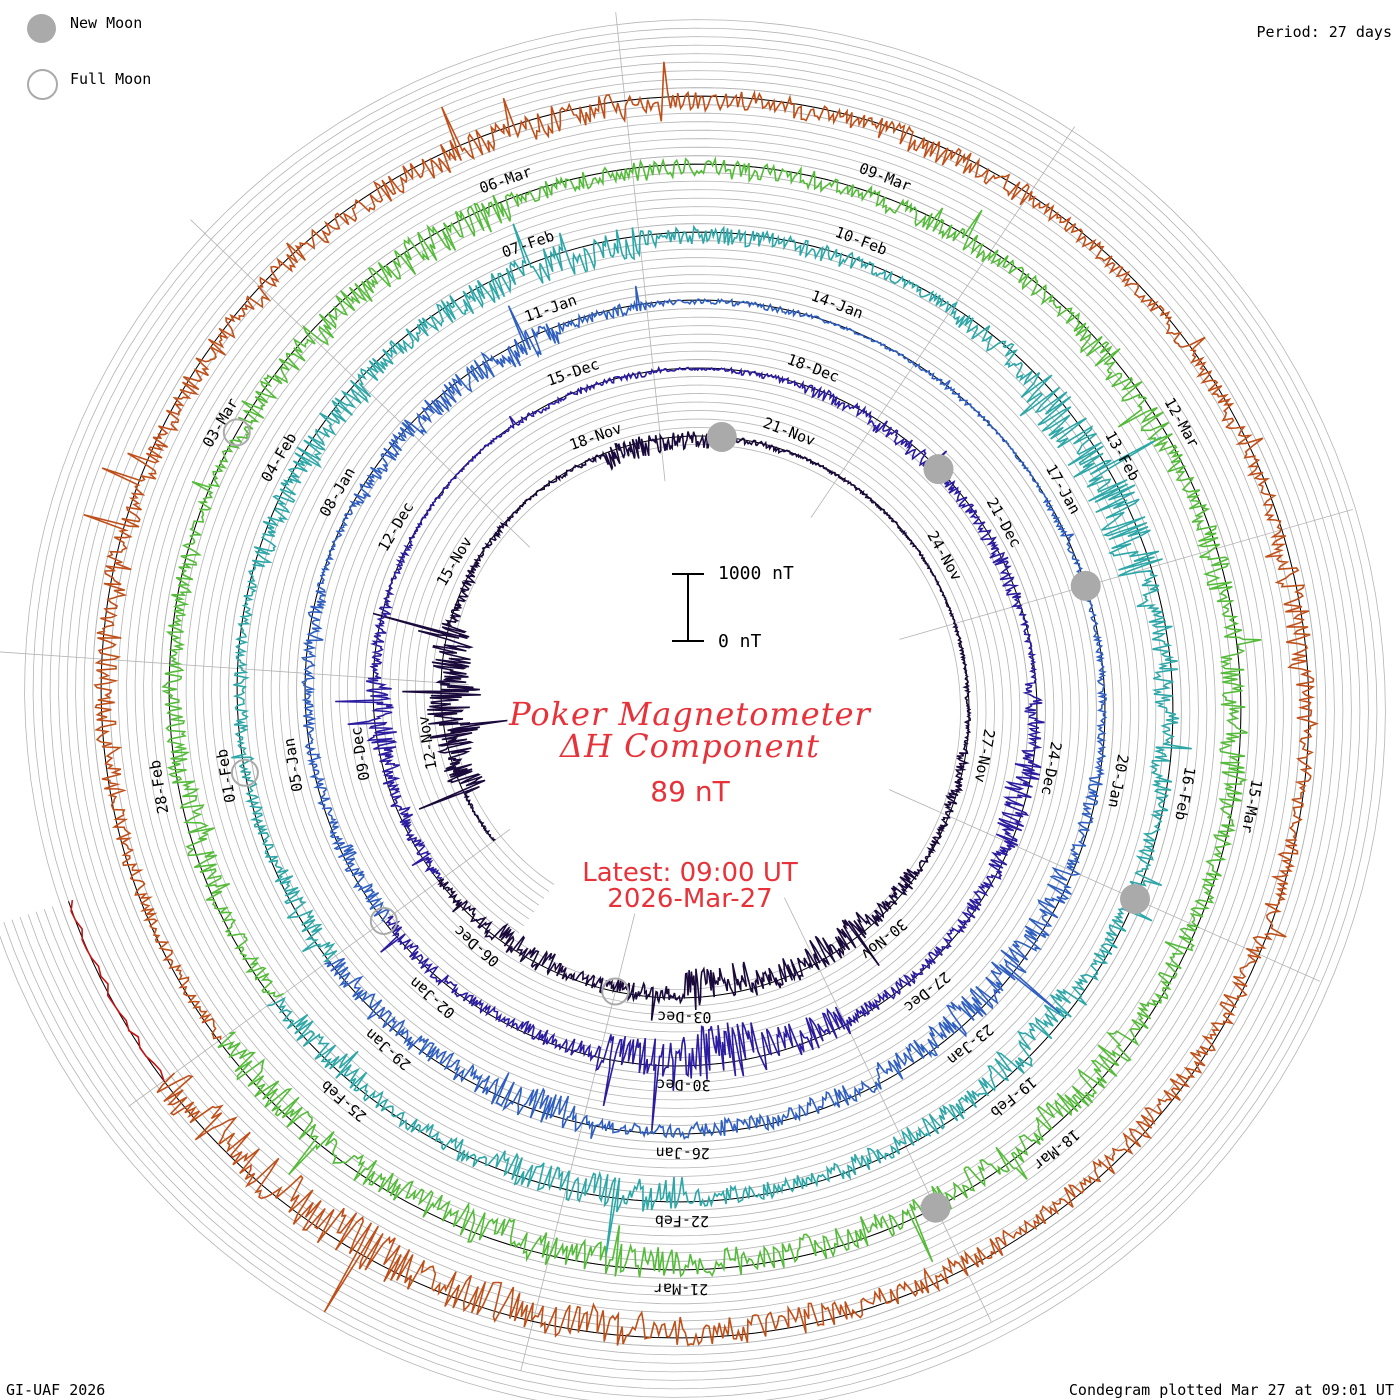 Image resolution: width=1400 pixels, height=1400 pixels. I want to click on date-label: 21-Dec, so click(1004, 523).